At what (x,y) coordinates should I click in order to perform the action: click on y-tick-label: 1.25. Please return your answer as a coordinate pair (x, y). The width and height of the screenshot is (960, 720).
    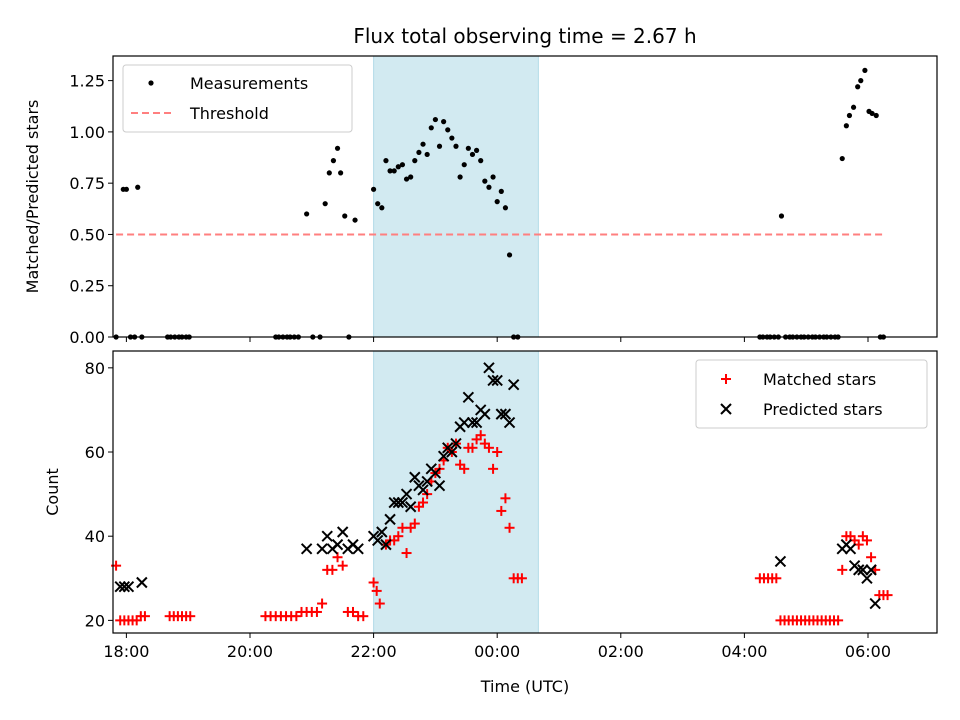
    Looking at the image, I should click on (87, 81).